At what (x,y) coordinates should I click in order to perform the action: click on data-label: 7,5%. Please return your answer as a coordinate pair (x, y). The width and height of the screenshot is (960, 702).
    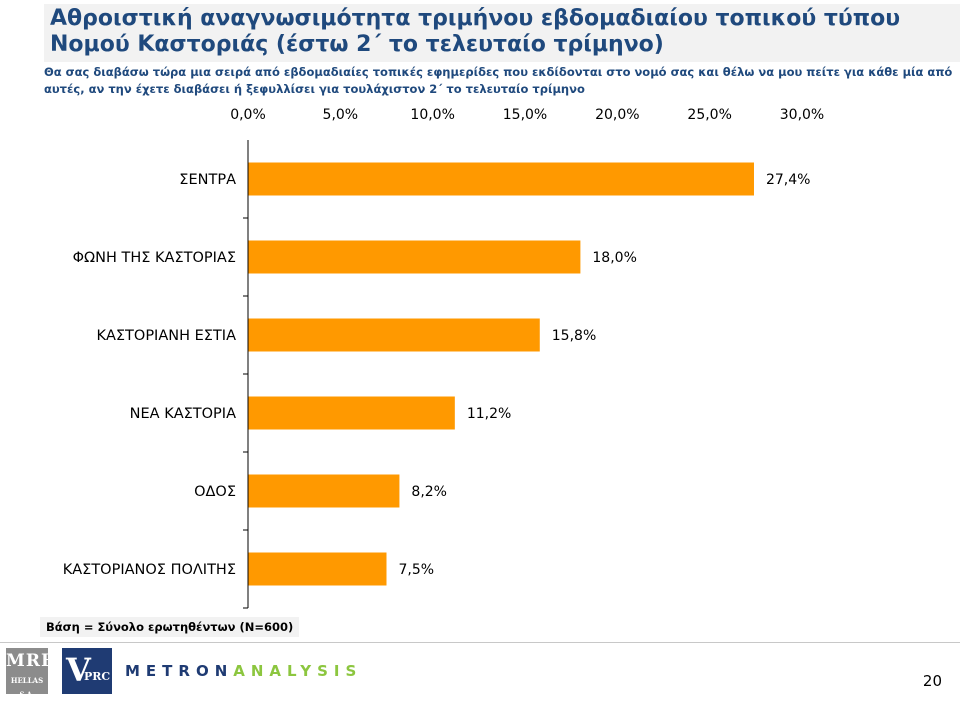
    Looking at the image, I should click on (417, 570).